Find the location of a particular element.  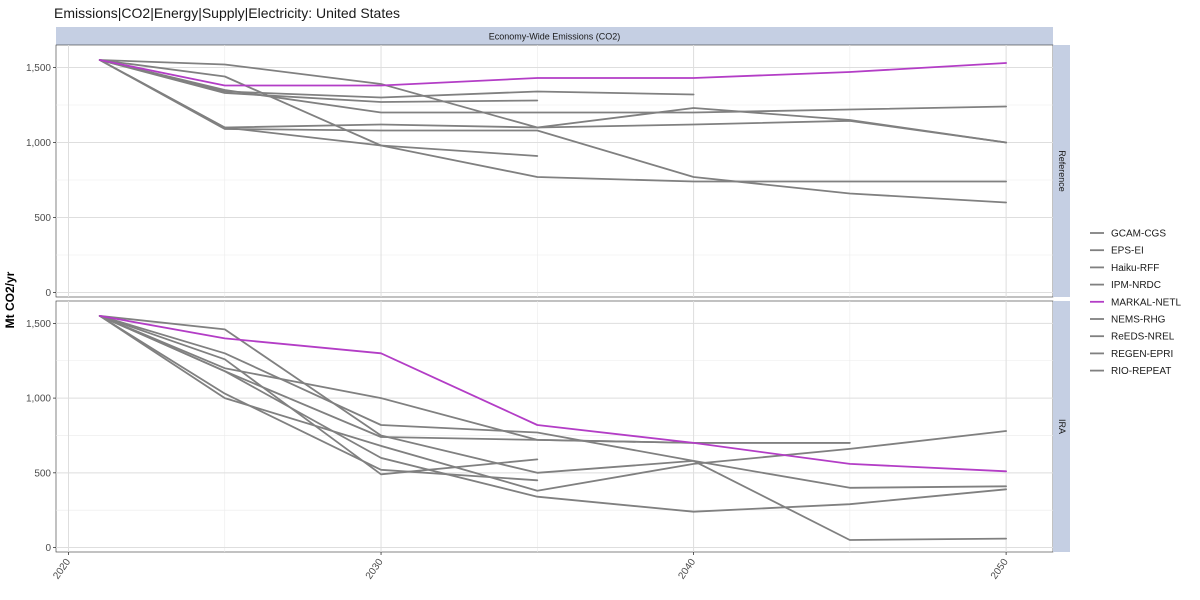

legend-label-reeds-nrel: ReEDS-NREL is located at coordinates (1143, 337).